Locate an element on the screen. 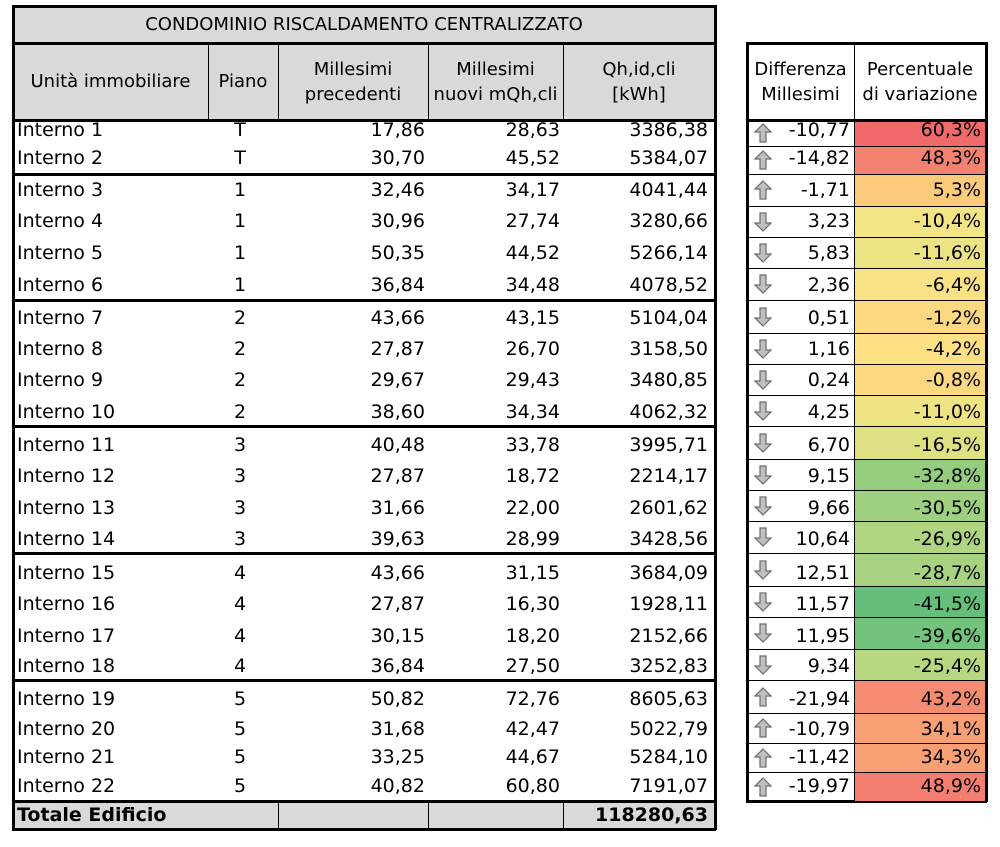  table-border-bottom is located at coordinates (364, 829).